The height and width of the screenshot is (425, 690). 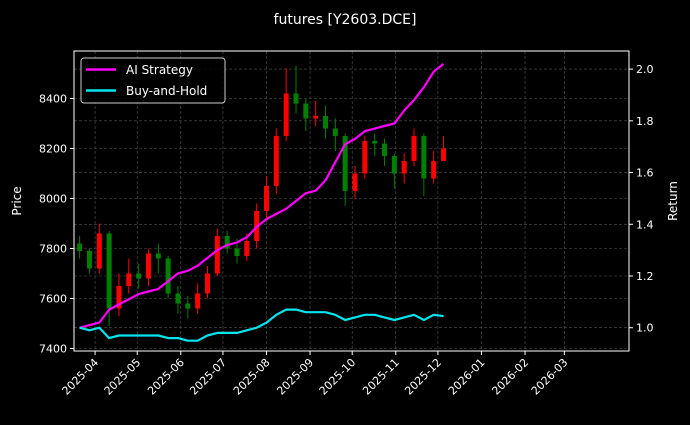 I want to click on x-tick-label: 2025-09, so click(x=295, y=377).